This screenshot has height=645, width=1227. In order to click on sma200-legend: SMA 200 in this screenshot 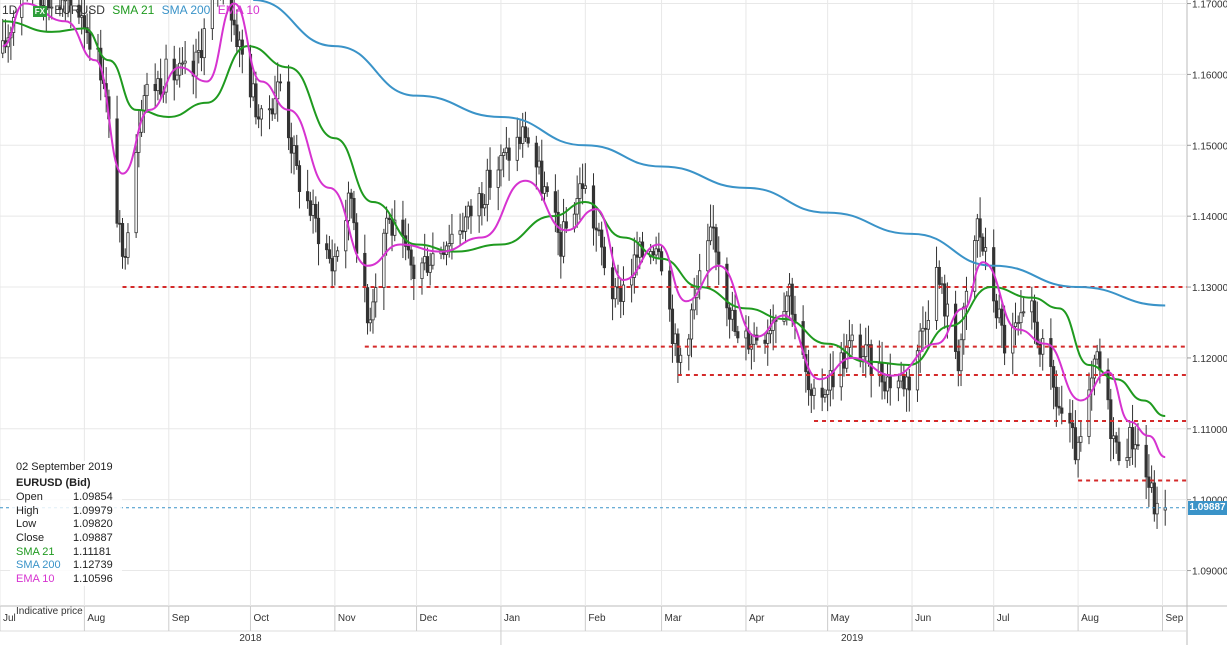, I will do `click(186, 10)`.